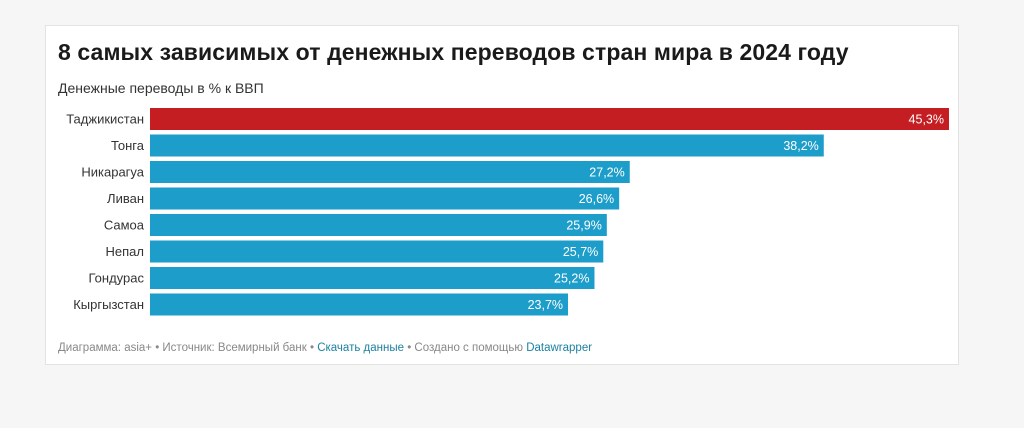 The height and width of the screenshot is (428, 1024). Describe the element at coordinates (606, 173) in the screenshot. I see `value-label: 27,2%` at that location.